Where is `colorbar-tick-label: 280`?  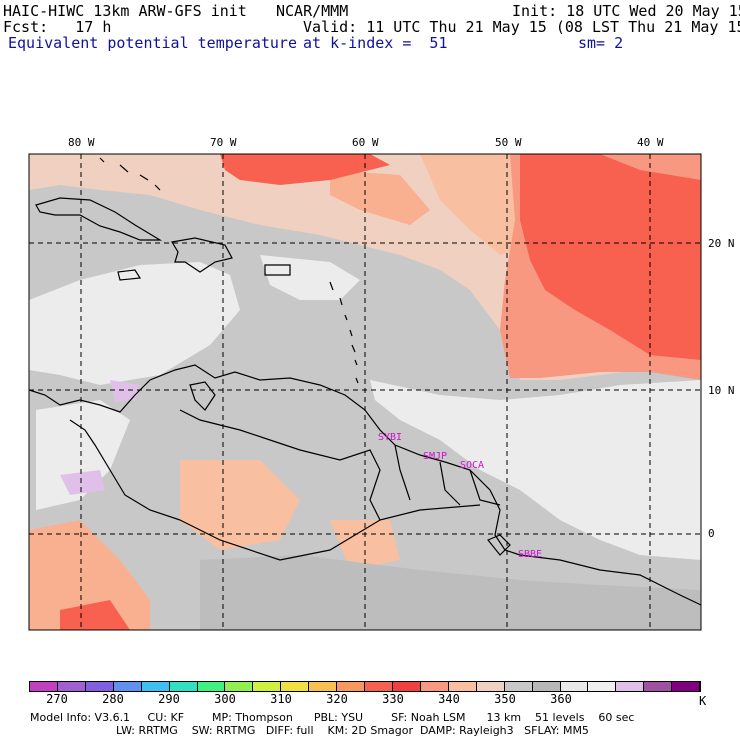 colorbar-tick-label: 280 is located at coordinates (113, 699).